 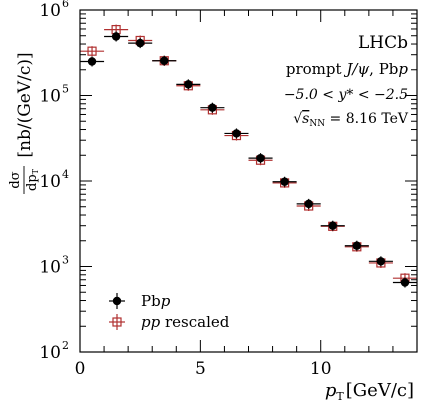 I want to click on energy-val: = 8.16 TeV, so click(x=367, y=119).